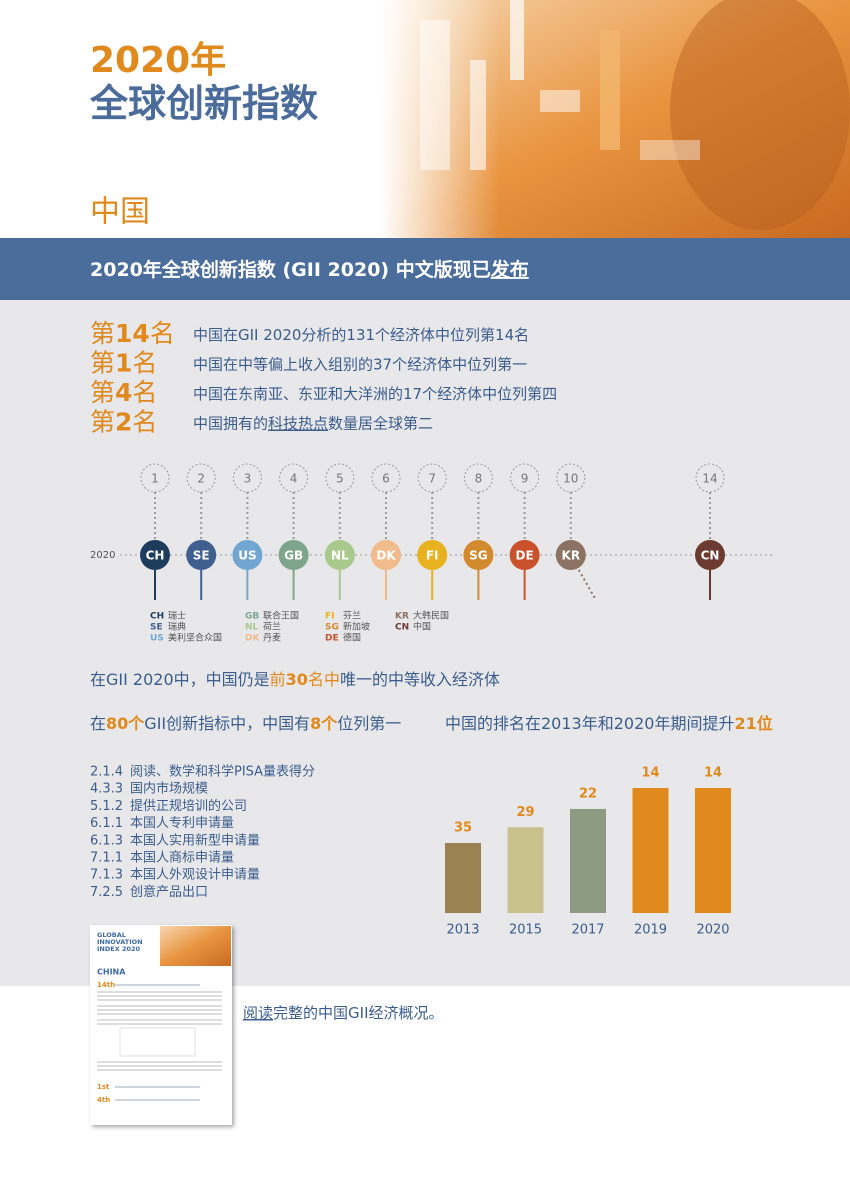  What do you see at coordinates (123, 422) in the screenshot?
I see `rank-label: 第2名` at bounding box center [123, 422].